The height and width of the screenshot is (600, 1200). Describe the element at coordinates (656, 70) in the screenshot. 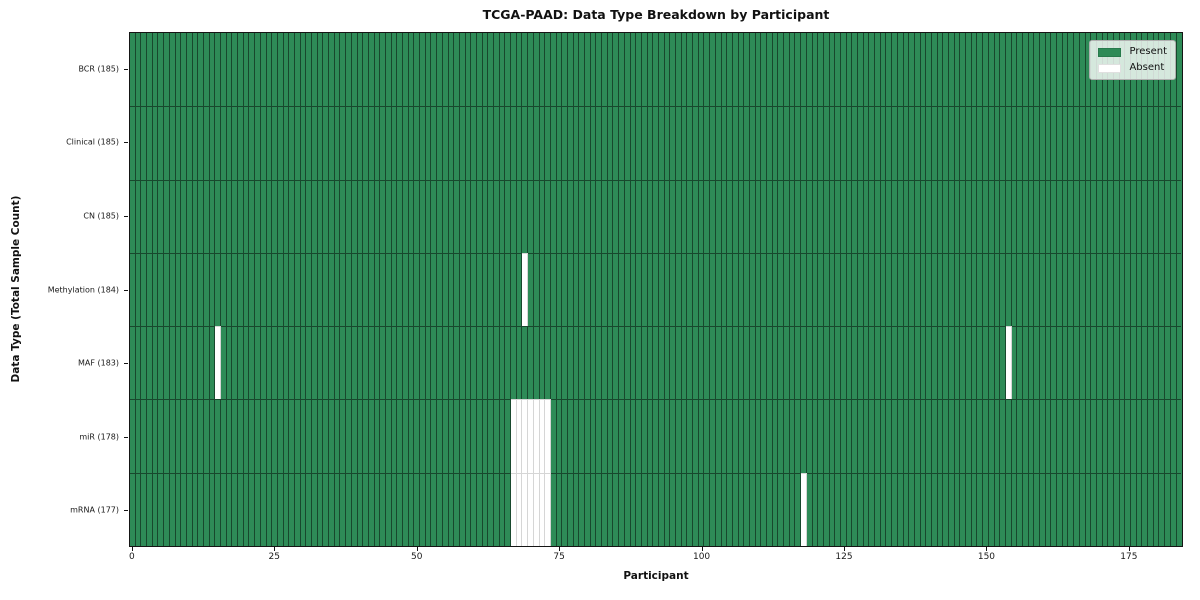

I see `heatmap-row` at that location.